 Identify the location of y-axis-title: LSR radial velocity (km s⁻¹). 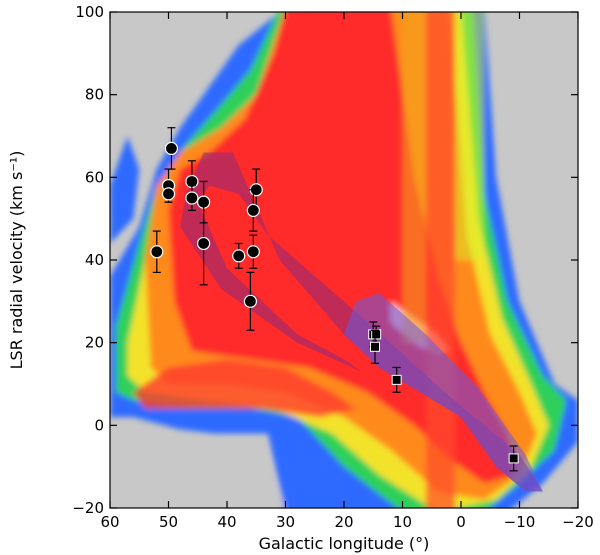
(16, 260).